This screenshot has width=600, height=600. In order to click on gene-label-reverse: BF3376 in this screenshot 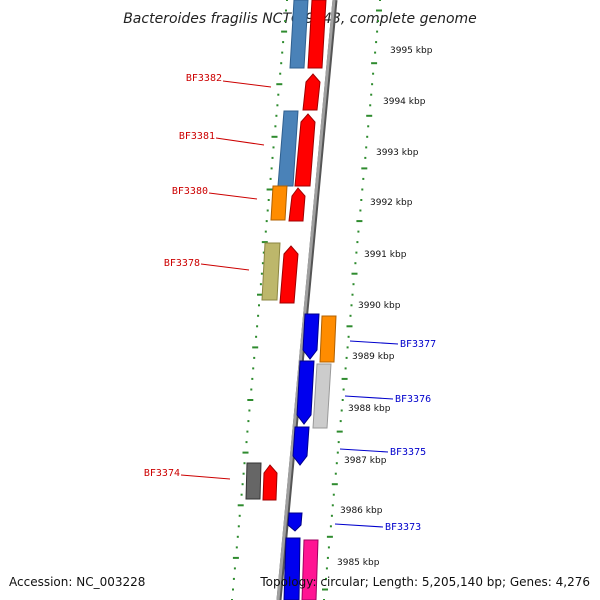, I will do `click(413, 399)`.